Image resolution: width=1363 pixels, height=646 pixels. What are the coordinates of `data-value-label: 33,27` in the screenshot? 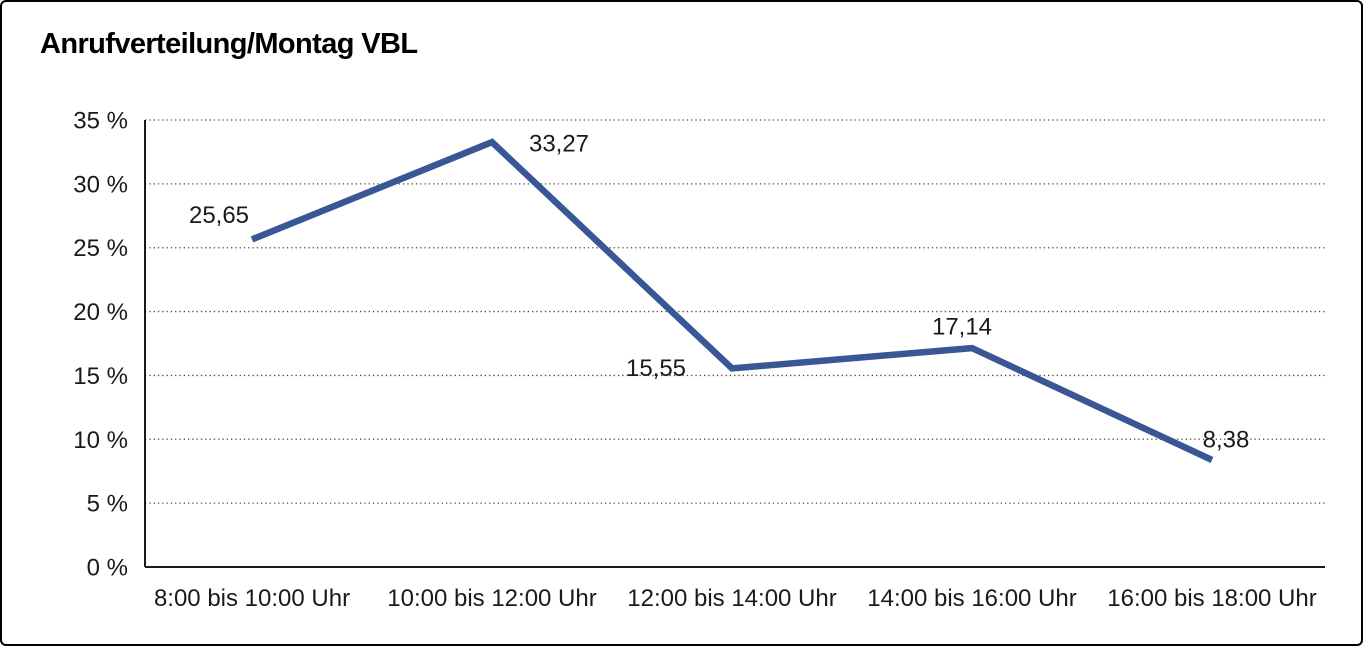 It's located at (559, 144).